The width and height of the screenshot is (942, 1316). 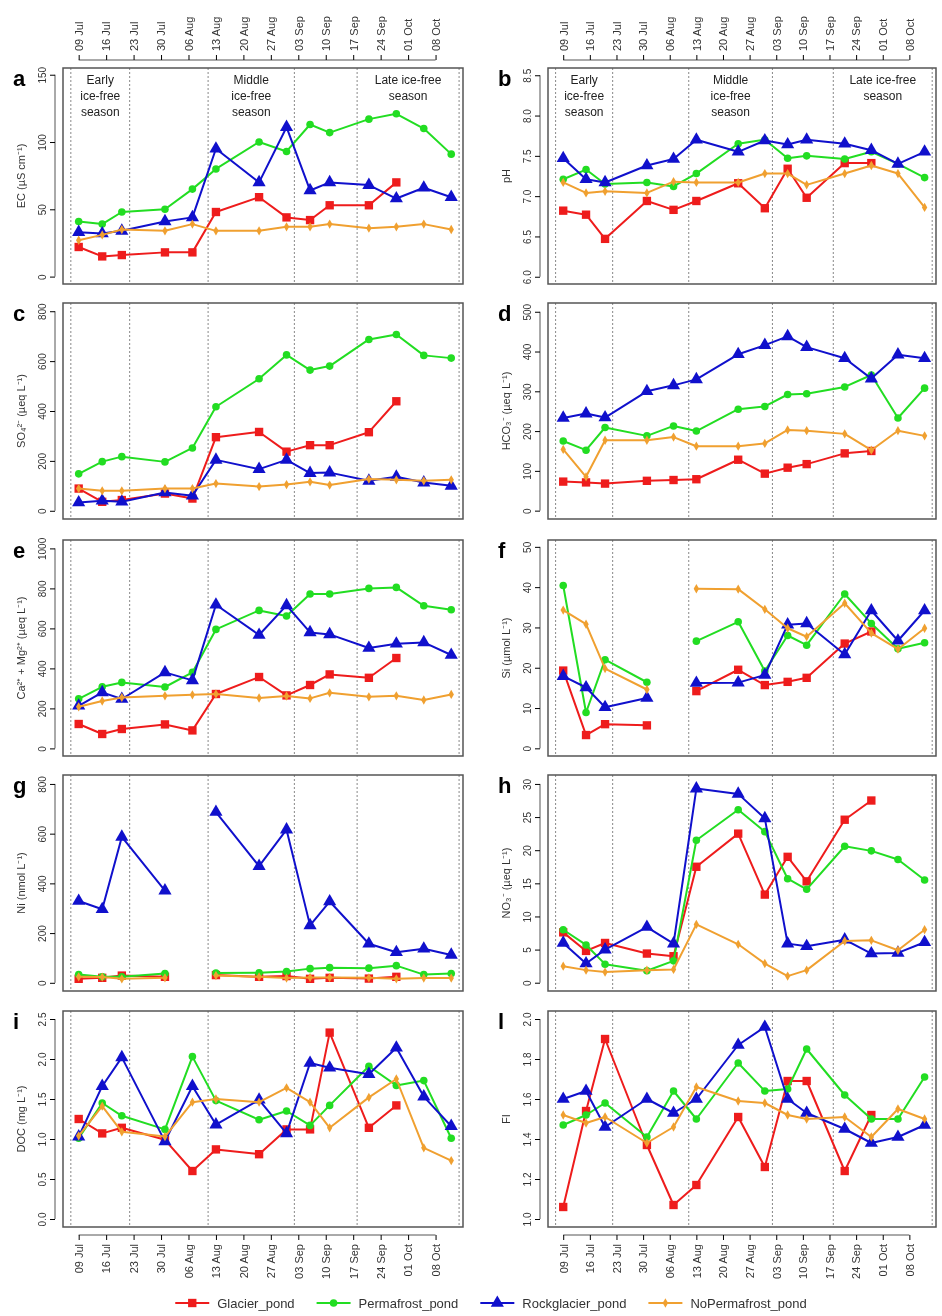 I want to click on chart-title: h, so click(x=505, y=785).